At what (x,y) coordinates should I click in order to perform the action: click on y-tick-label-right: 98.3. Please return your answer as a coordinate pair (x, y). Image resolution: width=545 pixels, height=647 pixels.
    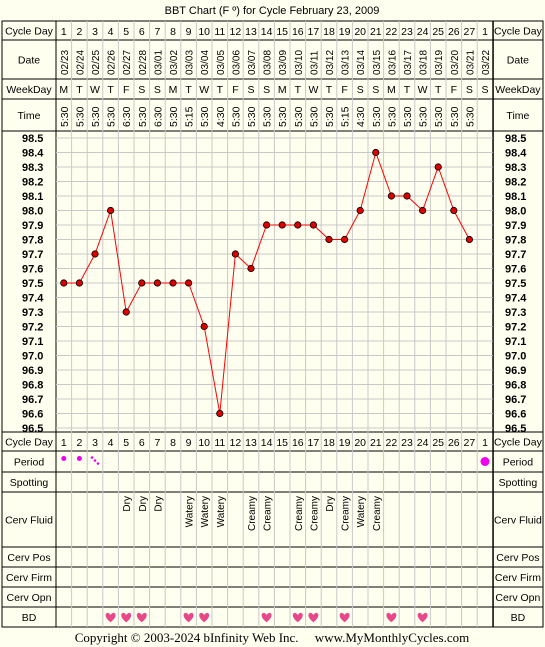
    Looking at the image, I should click on (515, 168).